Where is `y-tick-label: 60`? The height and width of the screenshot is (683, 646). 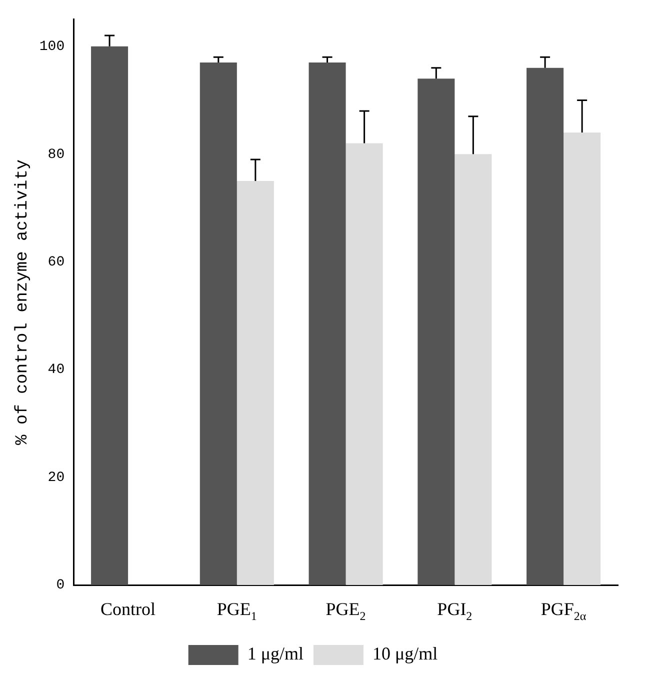
y-tick-label: 60 is located at coordinates (56, 262).